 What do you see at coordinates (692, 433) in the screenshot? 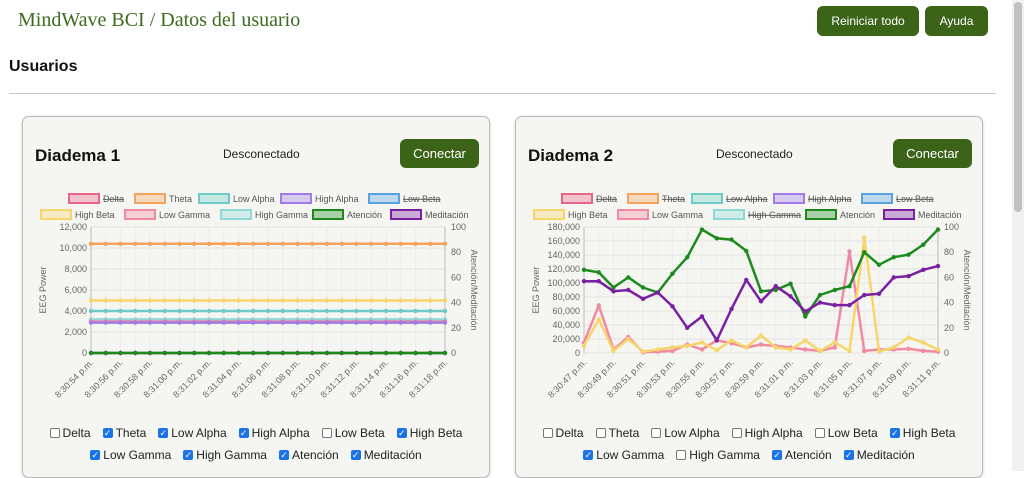
I see `checkbox-label: Low Alpha` at bounding box center [692, 433].